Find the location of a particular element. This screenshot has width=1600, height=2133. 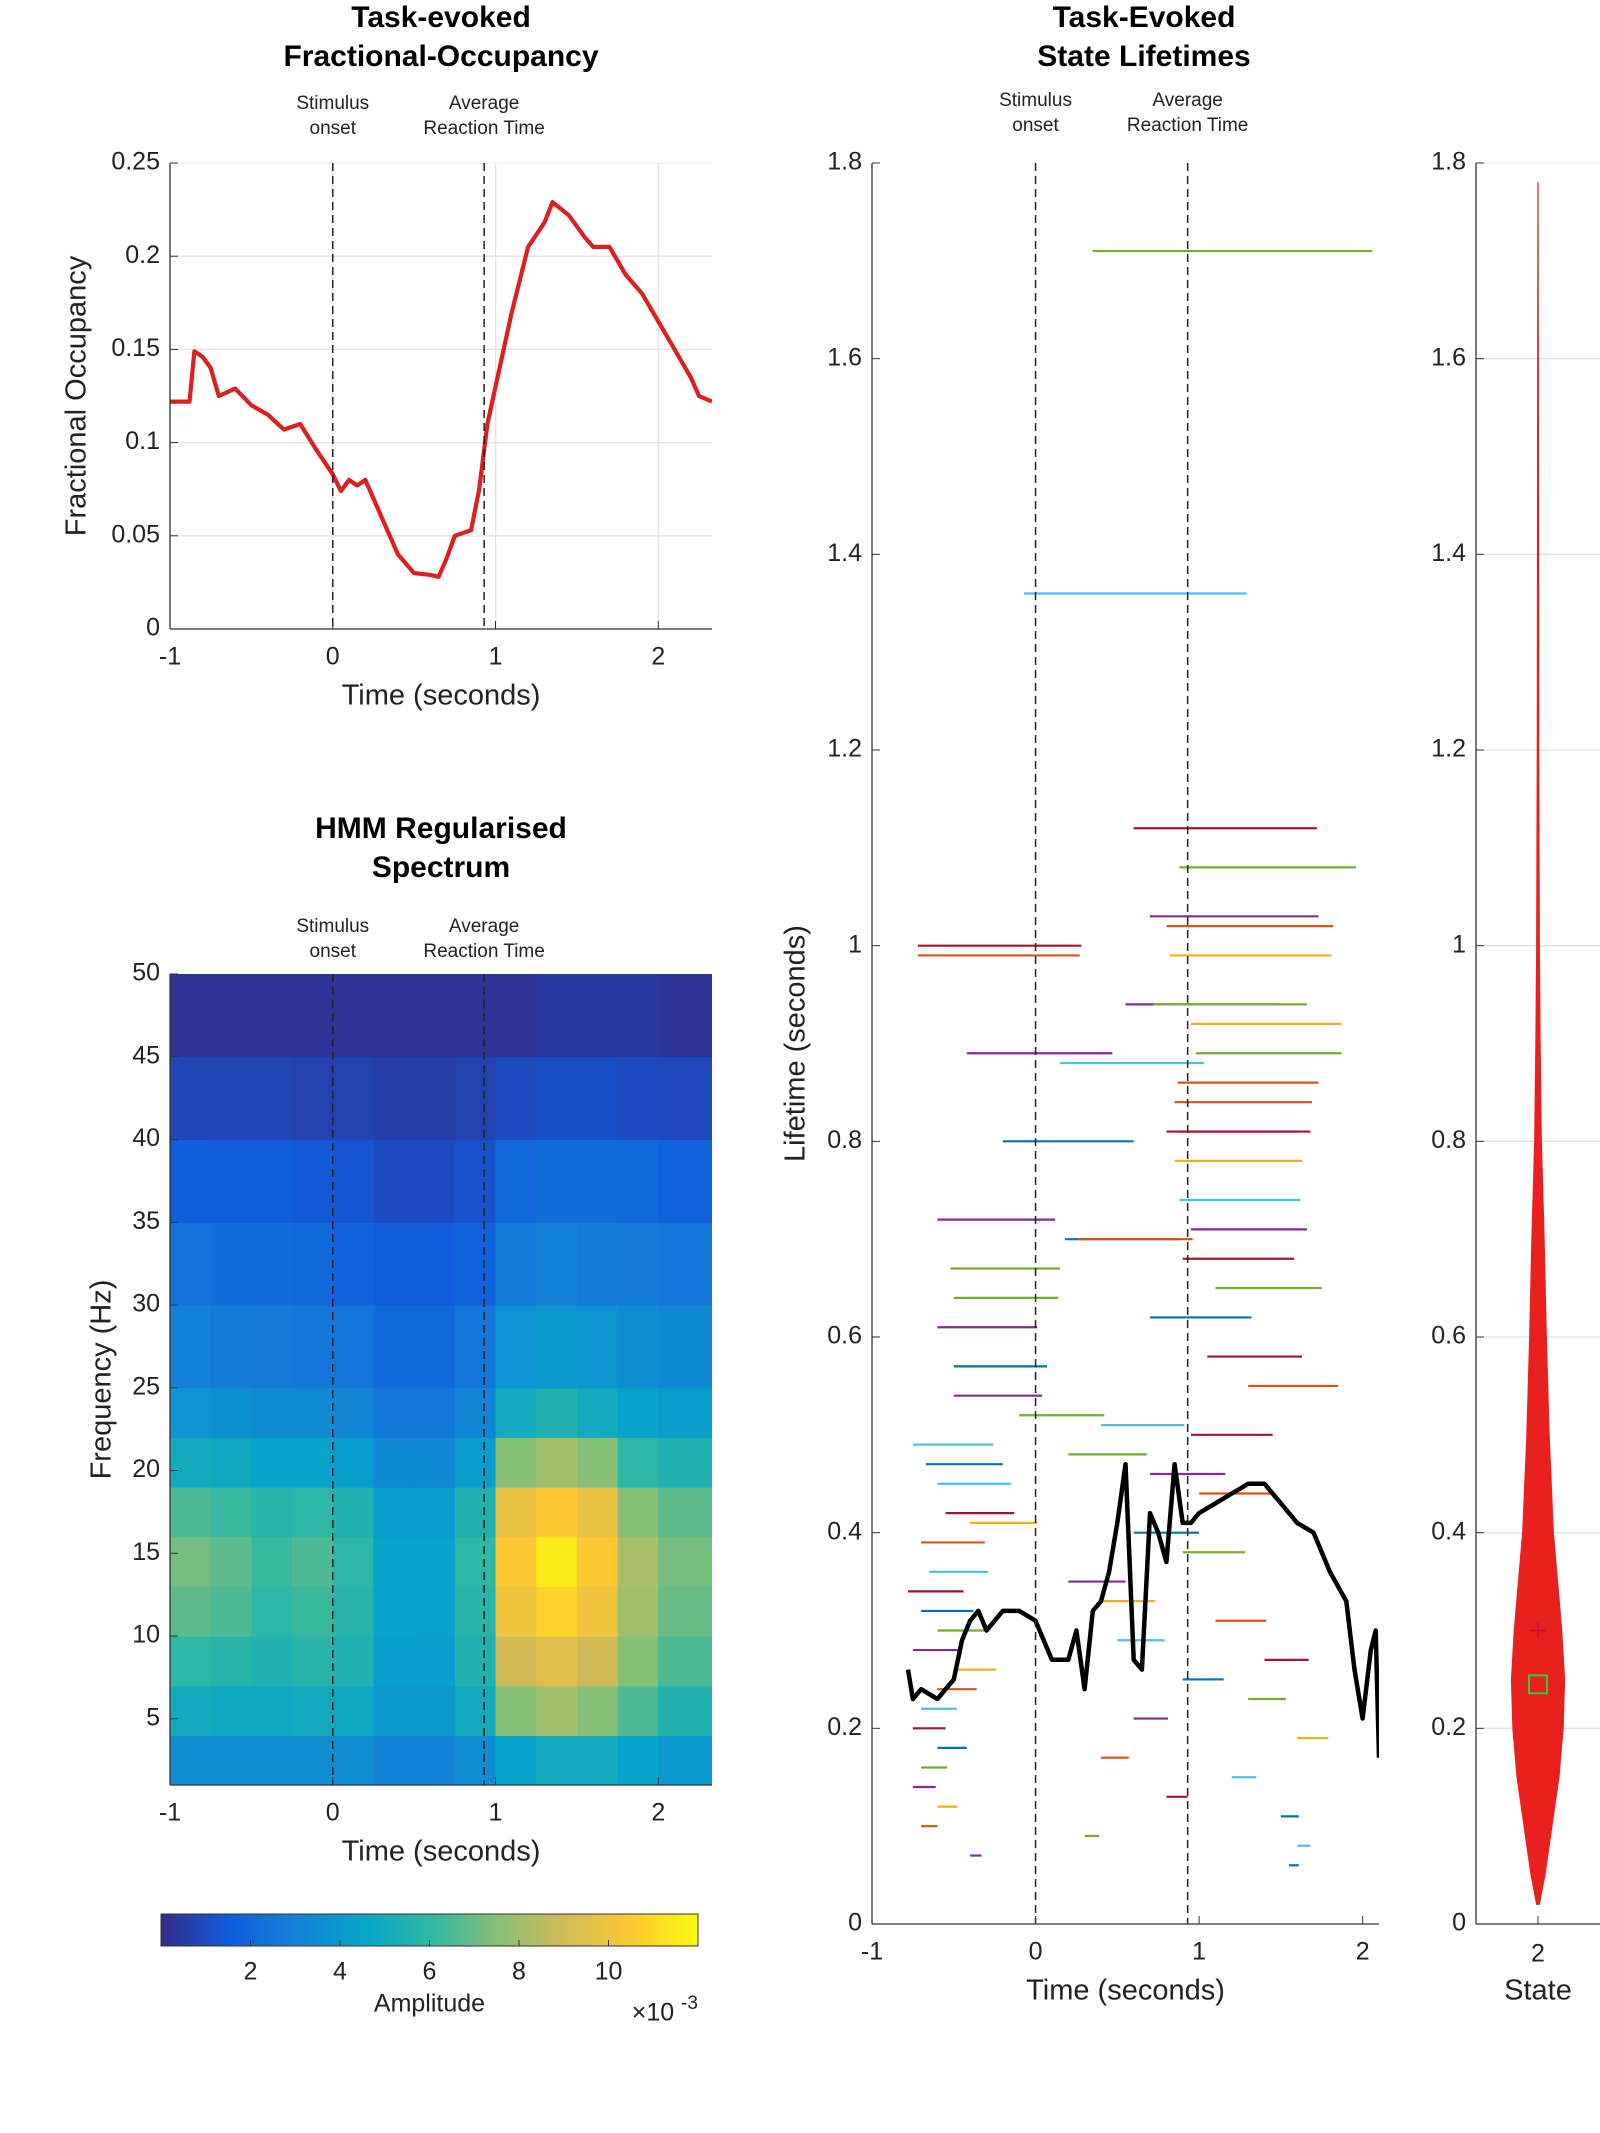

y-tick-label: 5 is located at coordinates (153, 1717).